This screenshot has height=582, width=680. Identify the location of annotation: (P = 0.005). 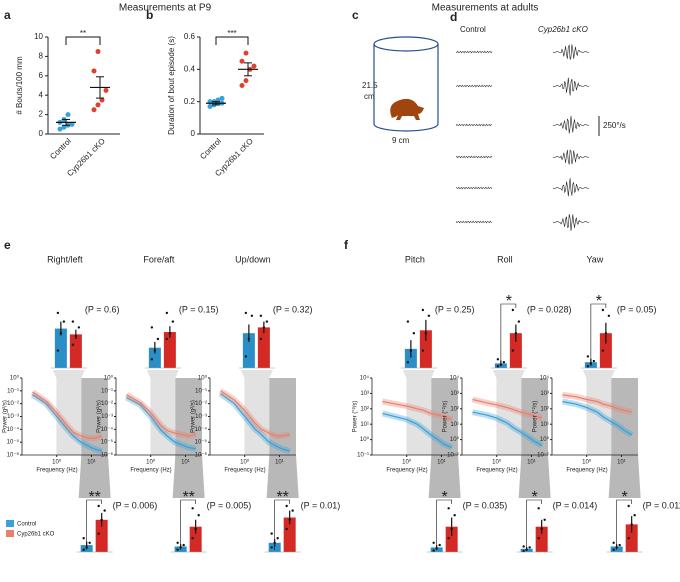
(229, 505).